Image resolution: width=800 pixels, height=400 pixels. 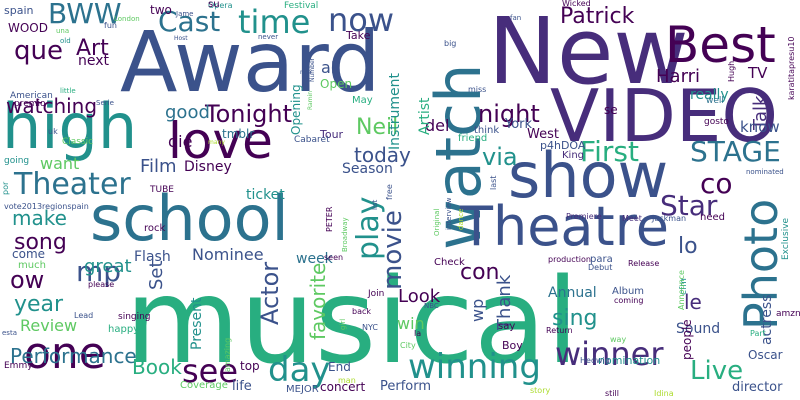 I want to click on word: say, so click(x=507, y=326).